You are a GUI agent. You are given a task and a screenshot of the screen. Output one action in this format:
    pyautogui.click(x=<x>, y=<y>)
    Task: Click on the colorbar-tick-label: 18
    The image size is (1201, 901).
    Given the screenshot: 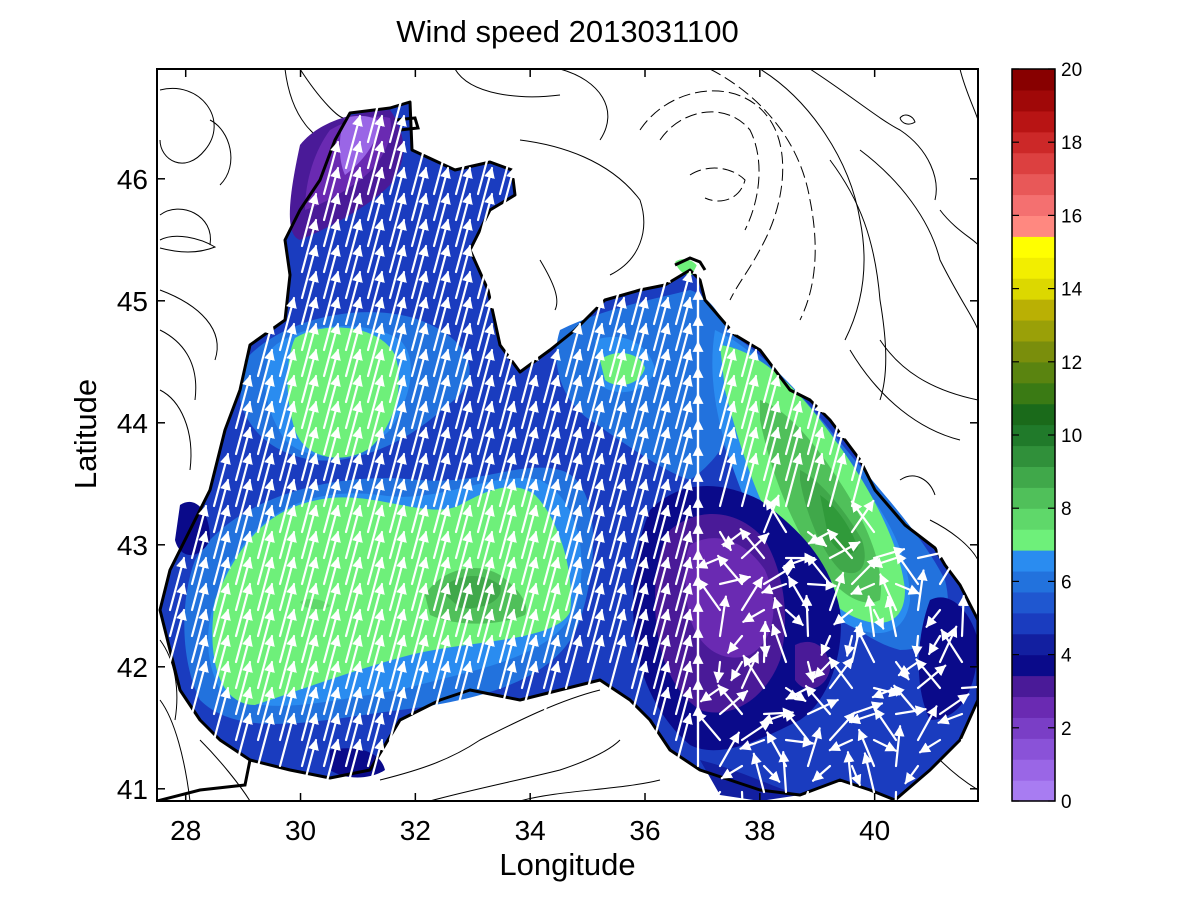 What is the action you would take?
    pyautogui.click(x=1071, y=143)
    